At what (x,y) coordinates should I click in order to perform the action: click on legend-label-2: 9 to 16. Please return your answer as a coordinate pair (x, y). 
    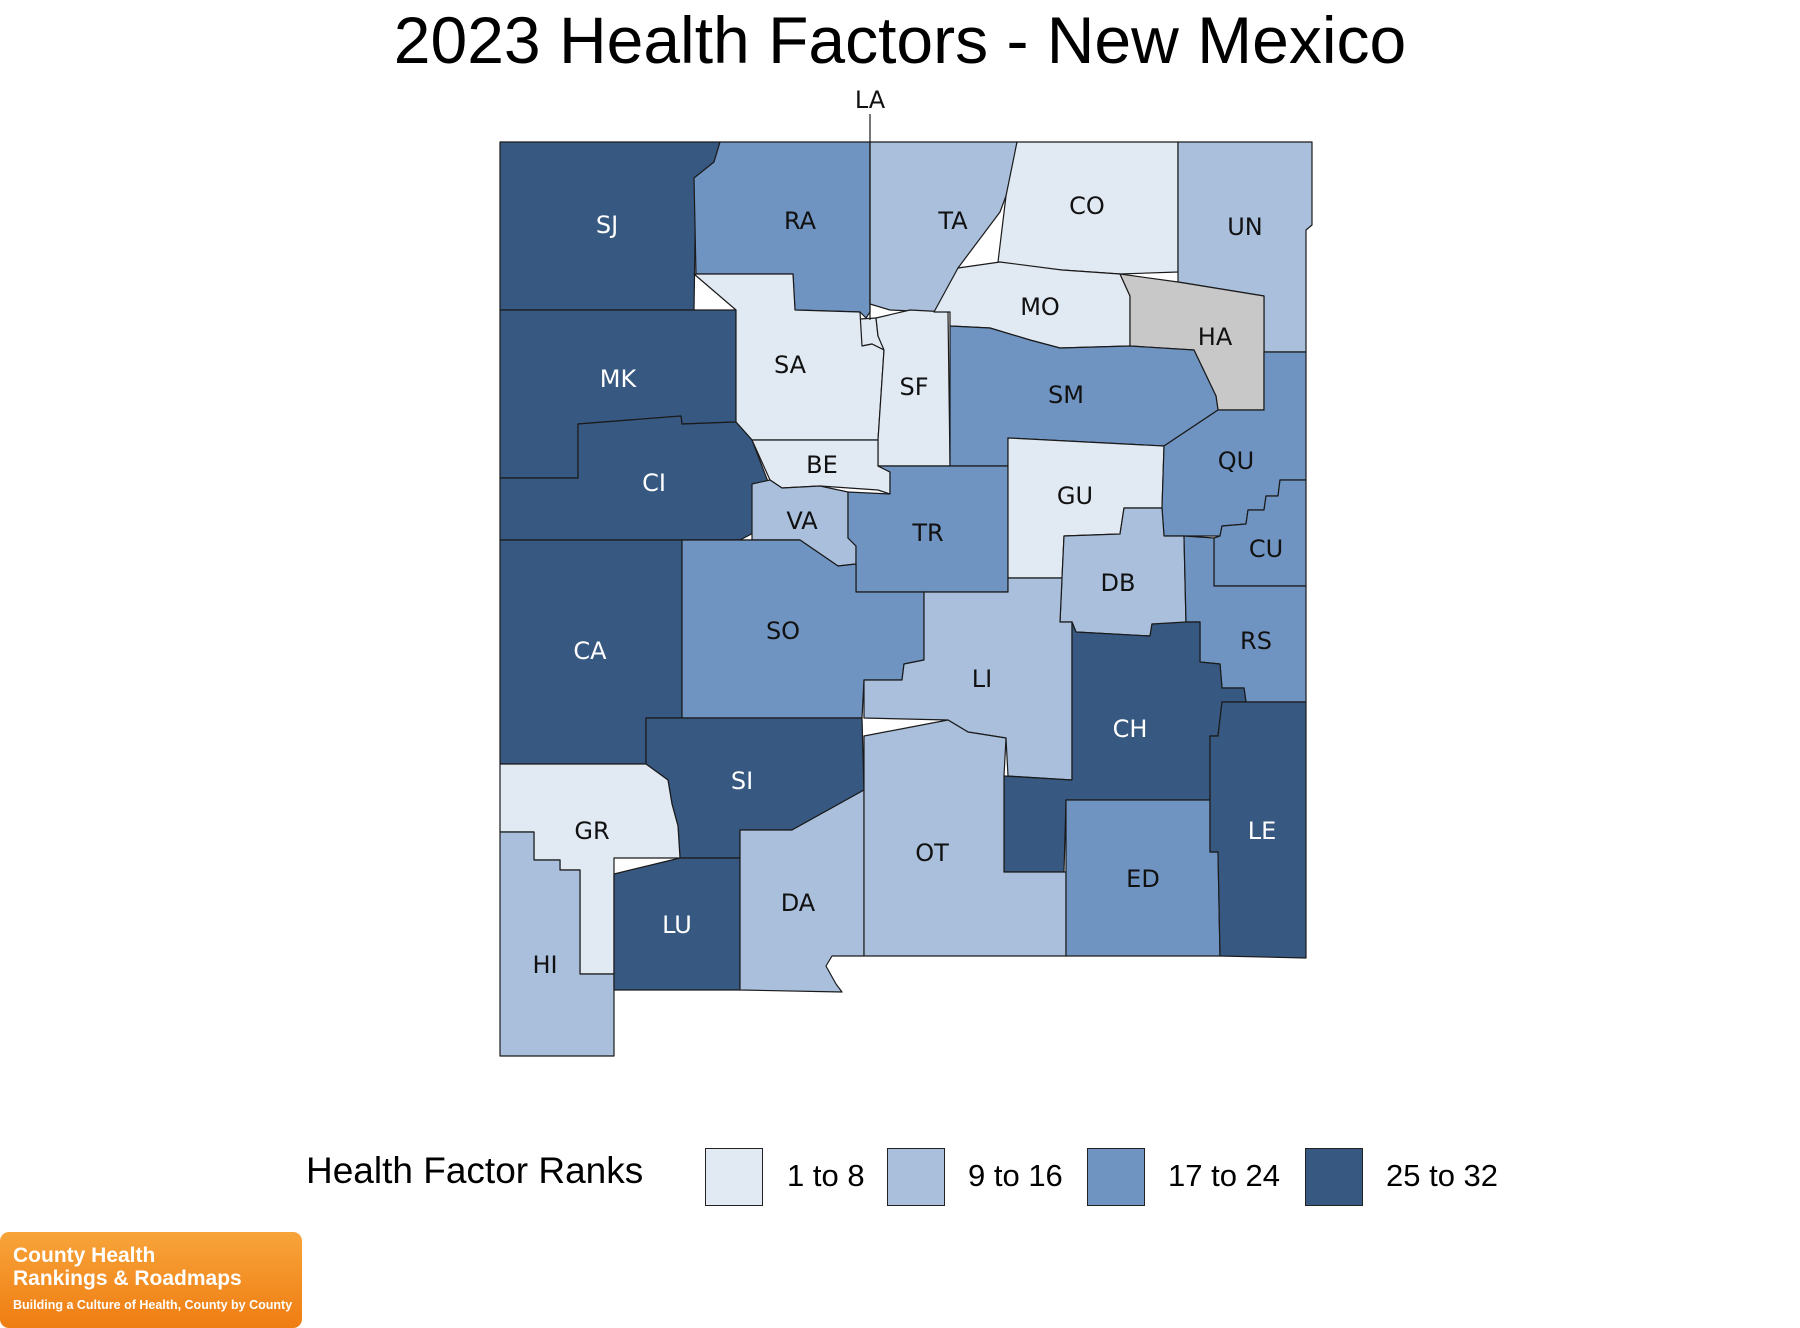
    Looking at the image, I should click on (1015, 1175).